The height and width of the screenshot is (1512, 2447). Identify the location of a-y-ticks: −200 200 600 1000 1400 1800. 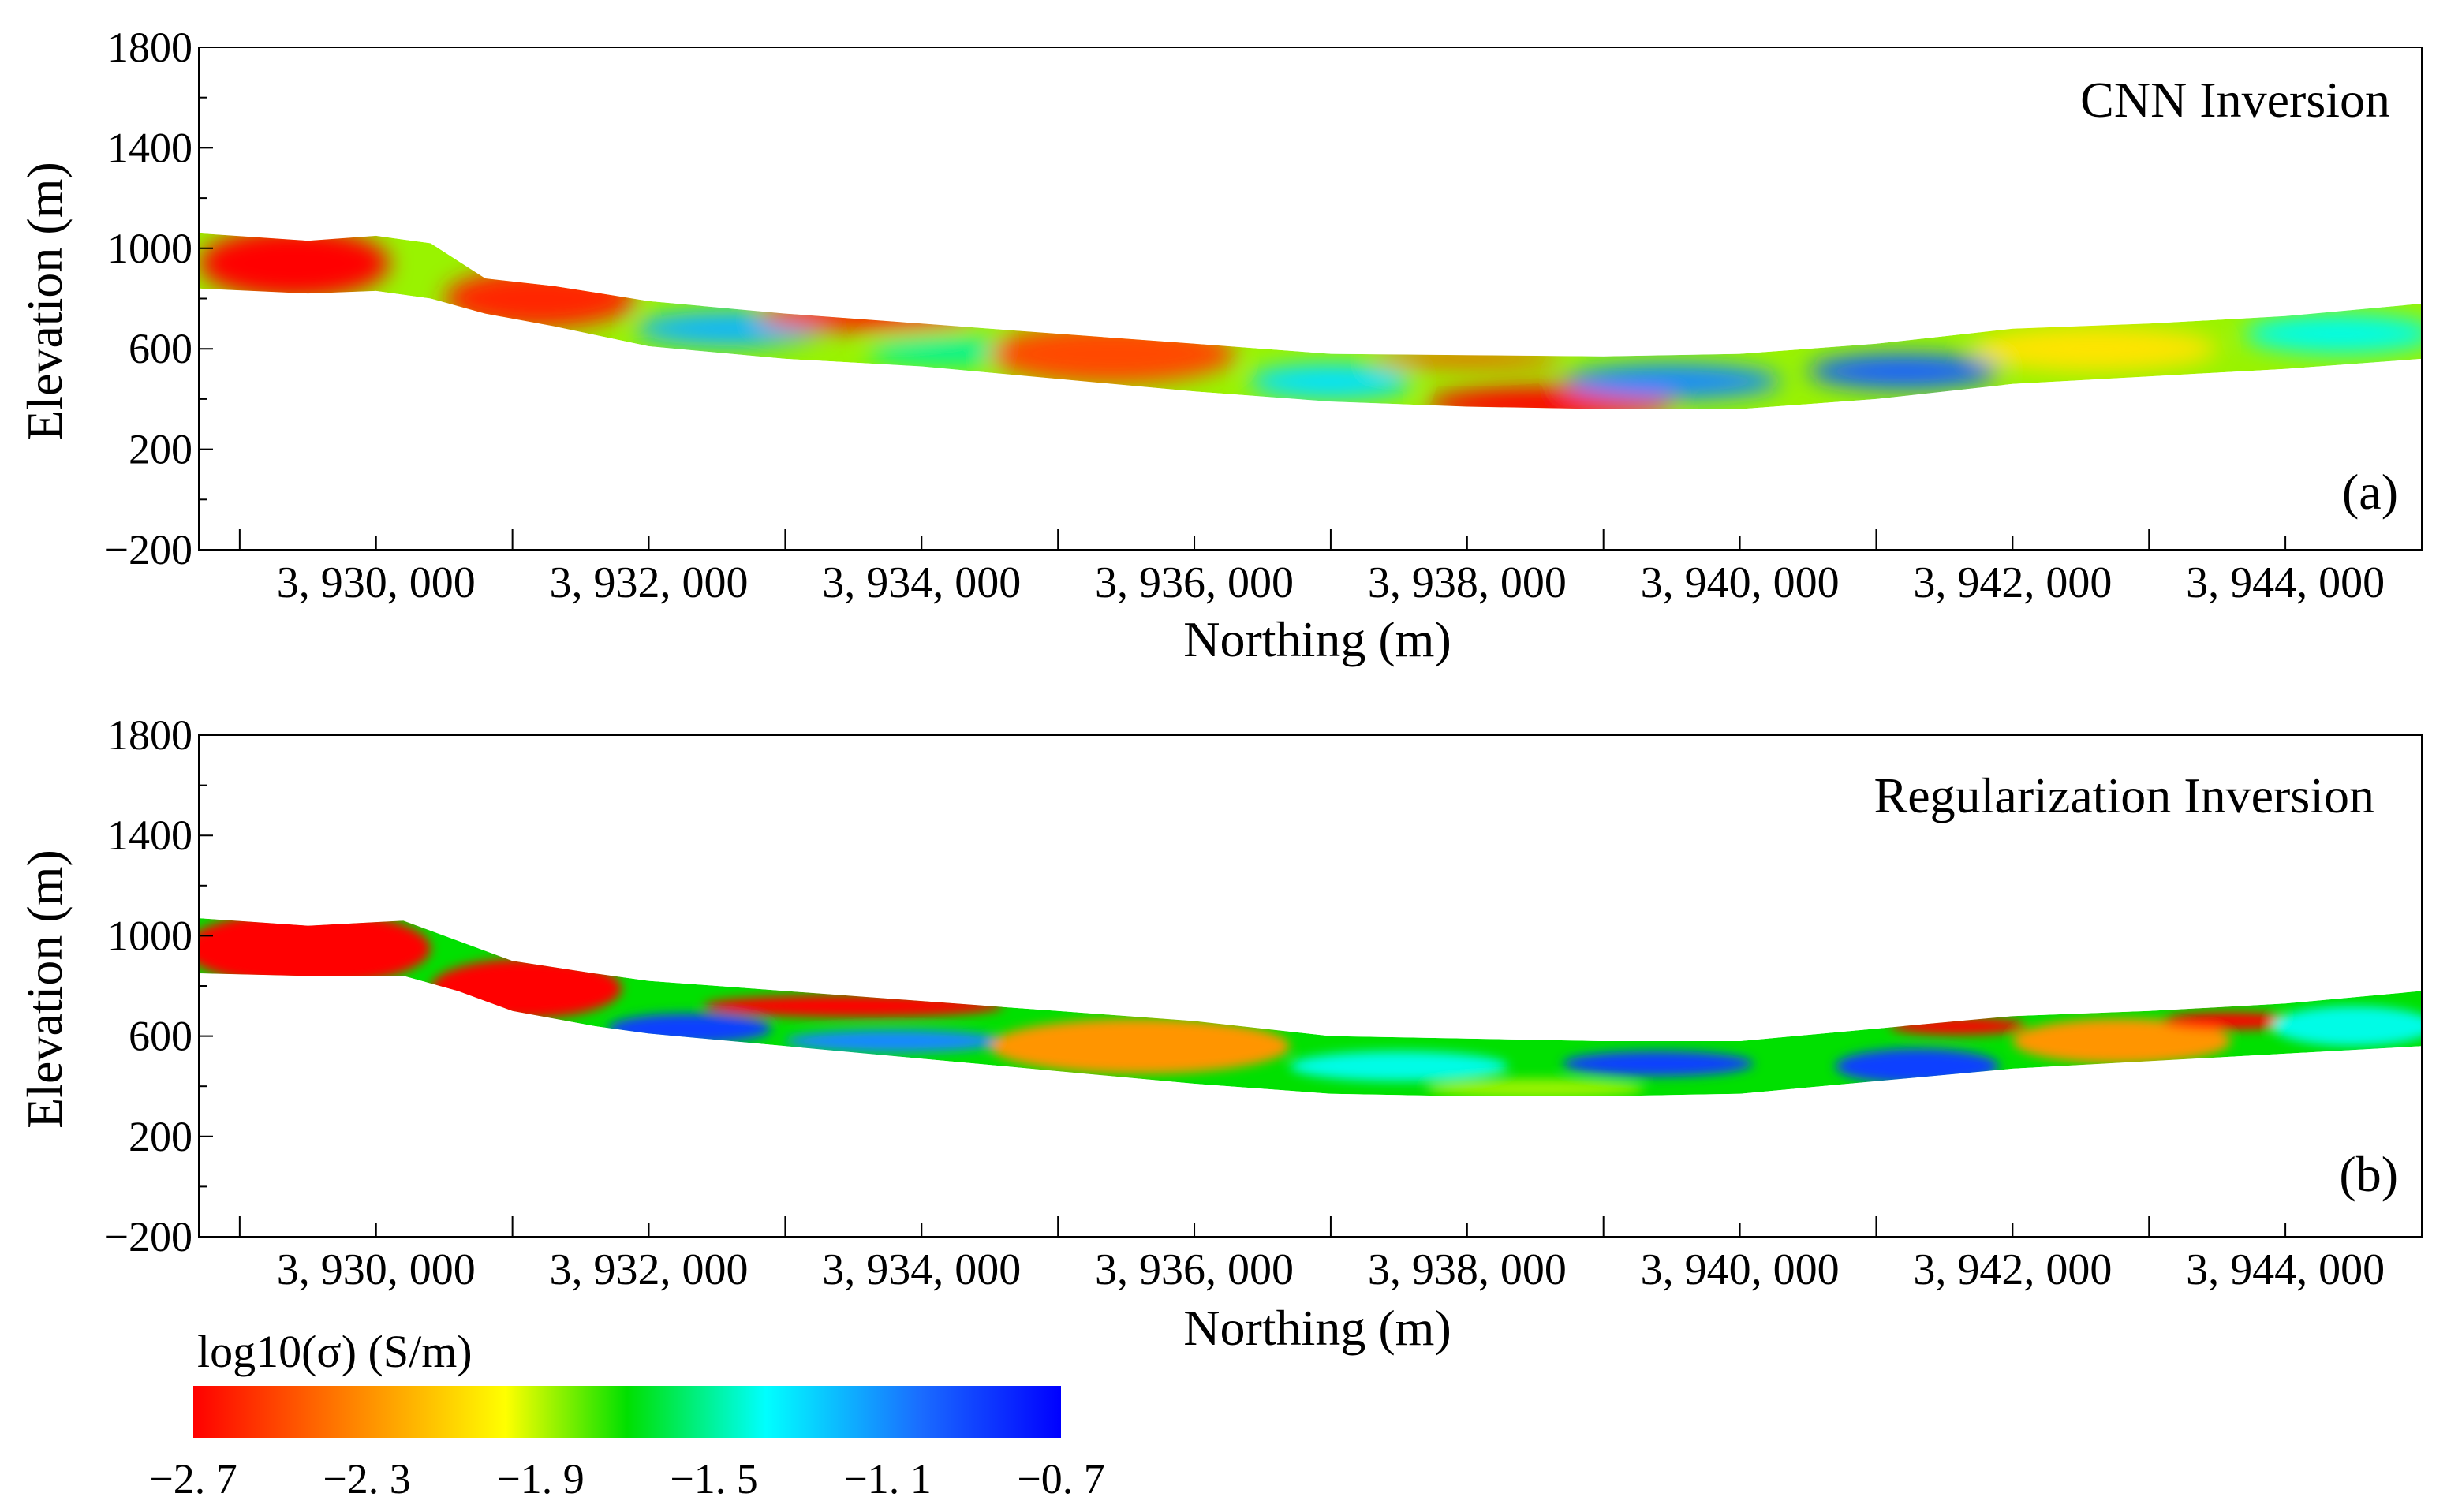
(159, 298).